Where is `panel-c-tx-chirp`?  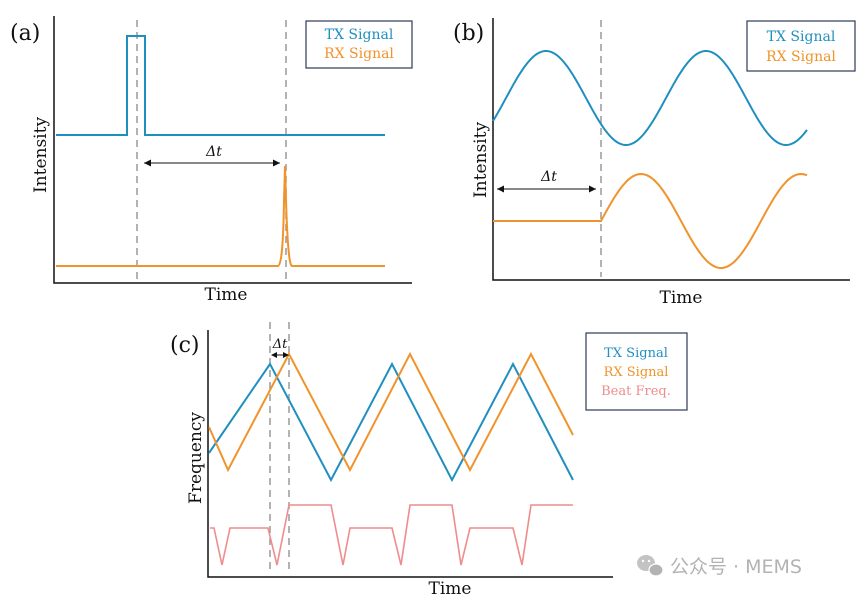
panel-c-tx-chirp is located at coordinates (391, 422).